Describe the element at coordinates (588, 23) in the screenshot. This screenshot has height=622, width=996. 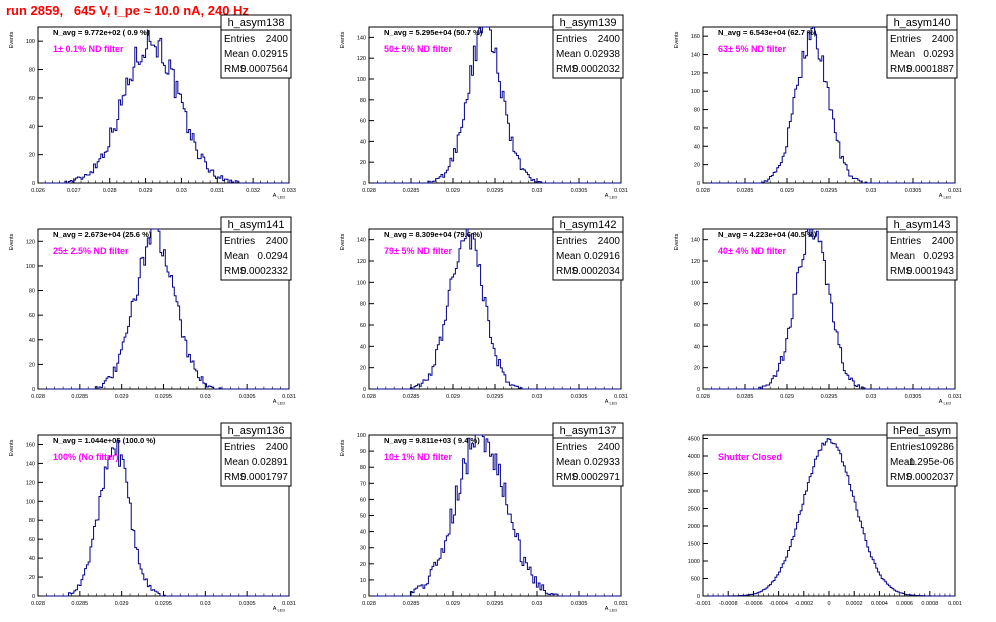
I see `stats-title: h_asym139` at that location.